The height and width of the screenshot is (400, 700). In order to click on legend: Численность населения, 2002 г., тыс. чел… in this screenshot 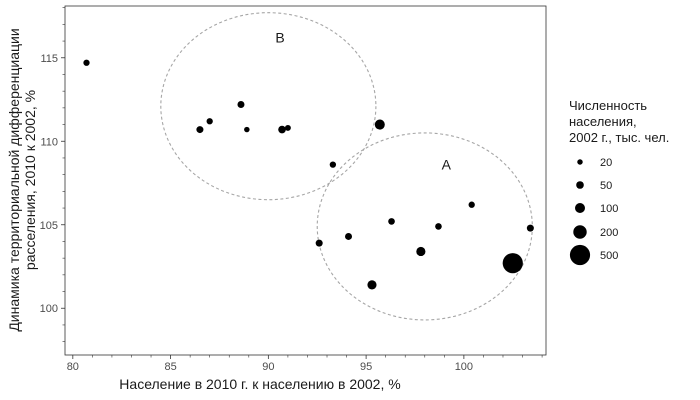, I will do `click(619, 182)`.